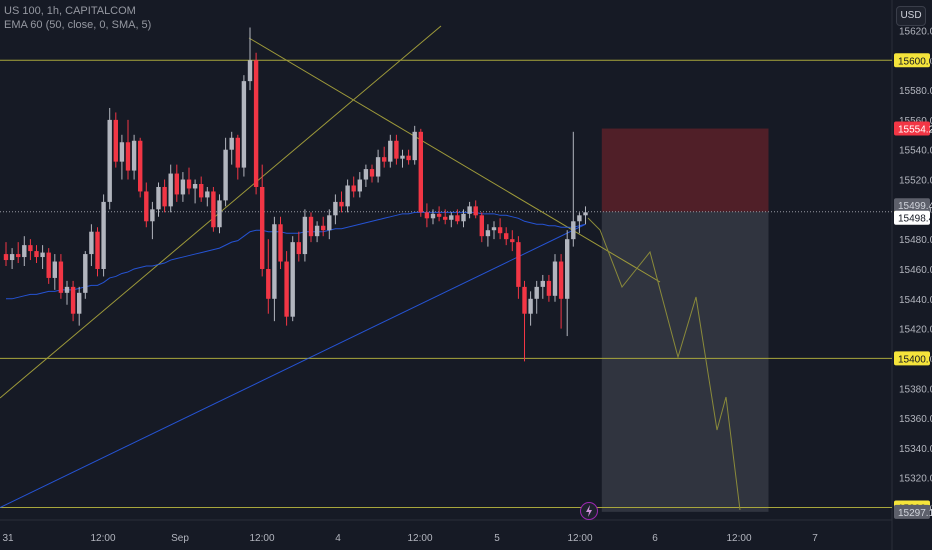  I want to click on y-tick-label-5: 15520.0, so click(915, 181).